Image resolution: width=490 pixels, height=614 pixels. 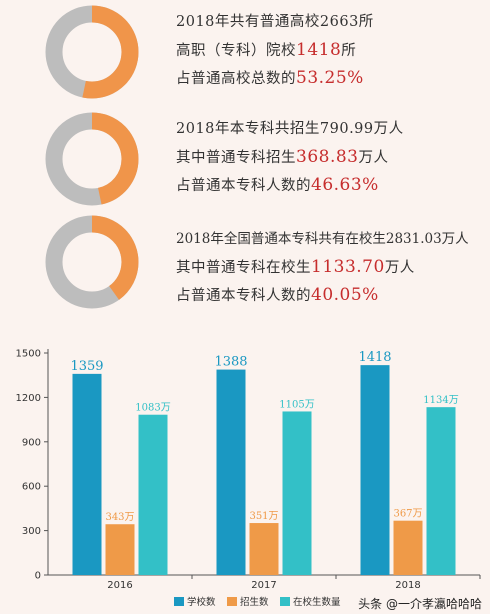 What do you see at coordinates (322, 239) in the screenshot?
I see `stat-line: 2018年全国普通本专科共有在校生2831.03万人` at bounding box center [322, 239].